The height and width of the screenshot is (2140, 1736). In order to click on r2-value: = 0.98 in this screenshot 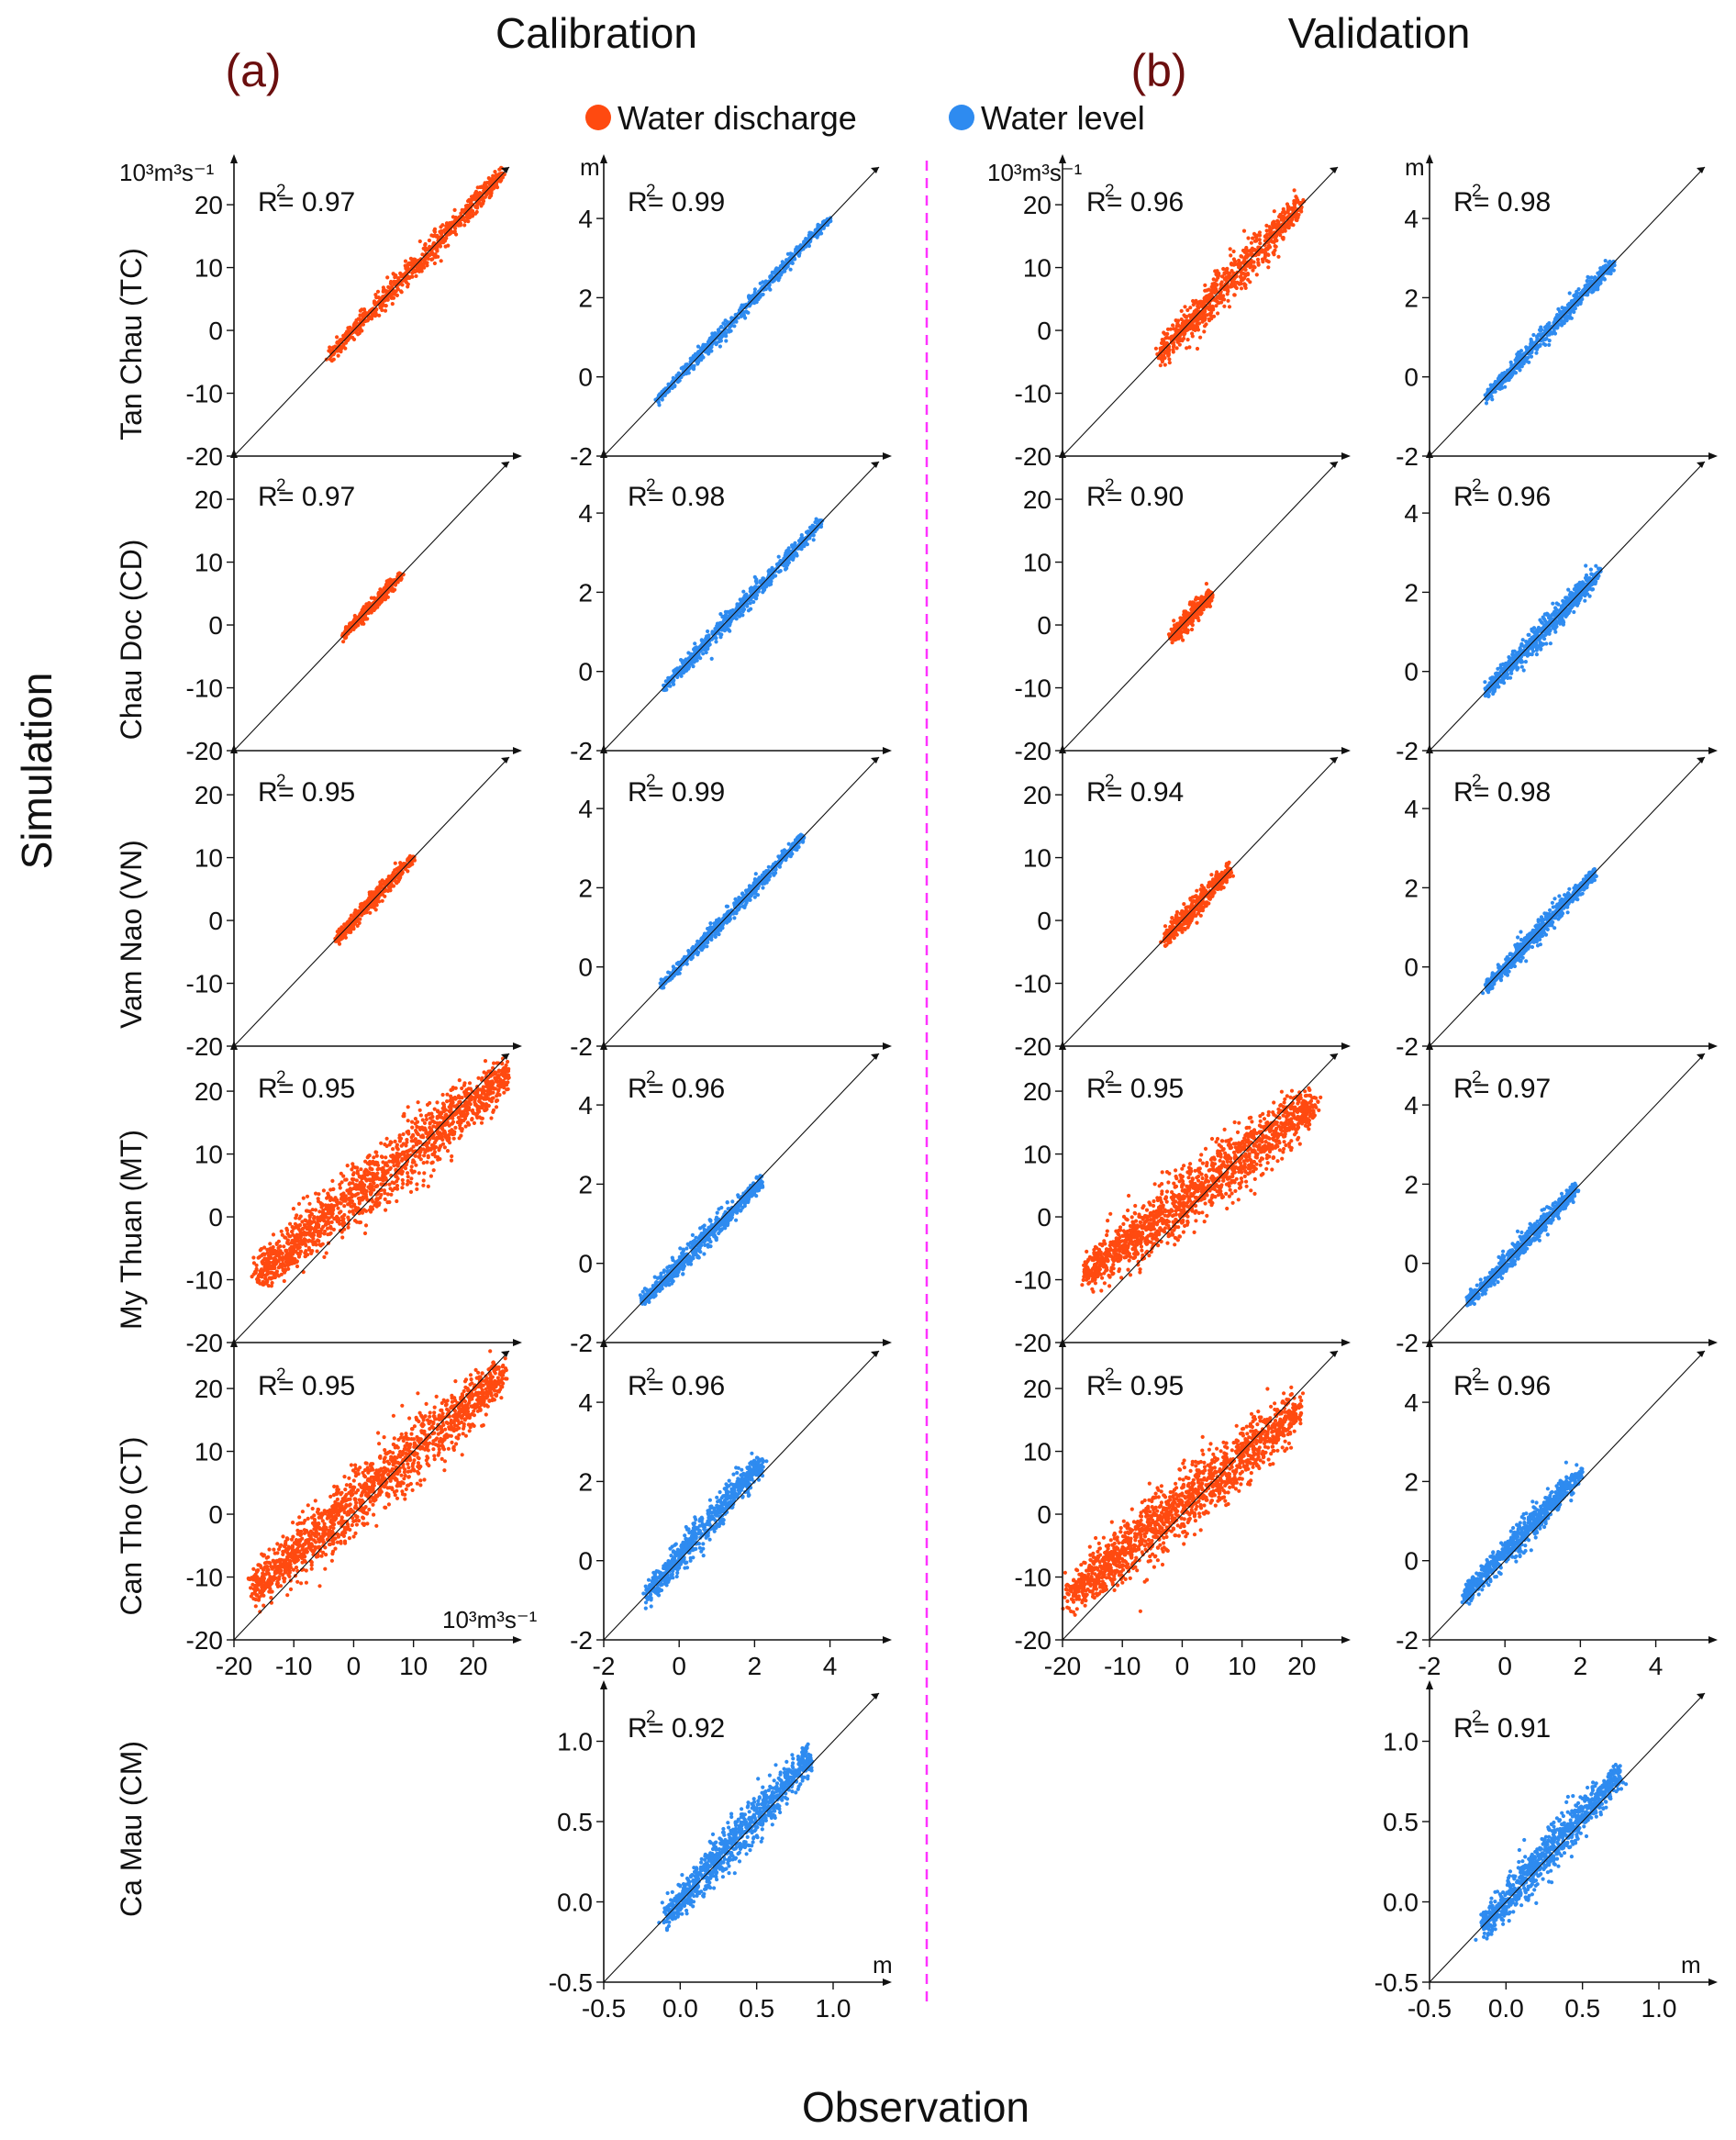, I will do `click(686, 497)`.